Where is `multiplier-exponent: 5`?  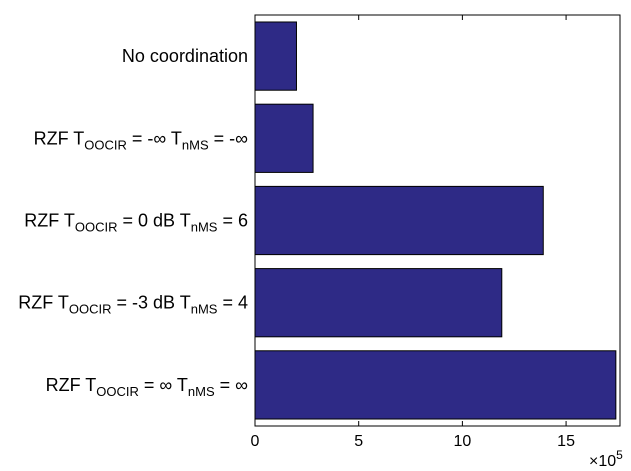
multiplier-exponent: 5 is located at coordinates (619, 455).